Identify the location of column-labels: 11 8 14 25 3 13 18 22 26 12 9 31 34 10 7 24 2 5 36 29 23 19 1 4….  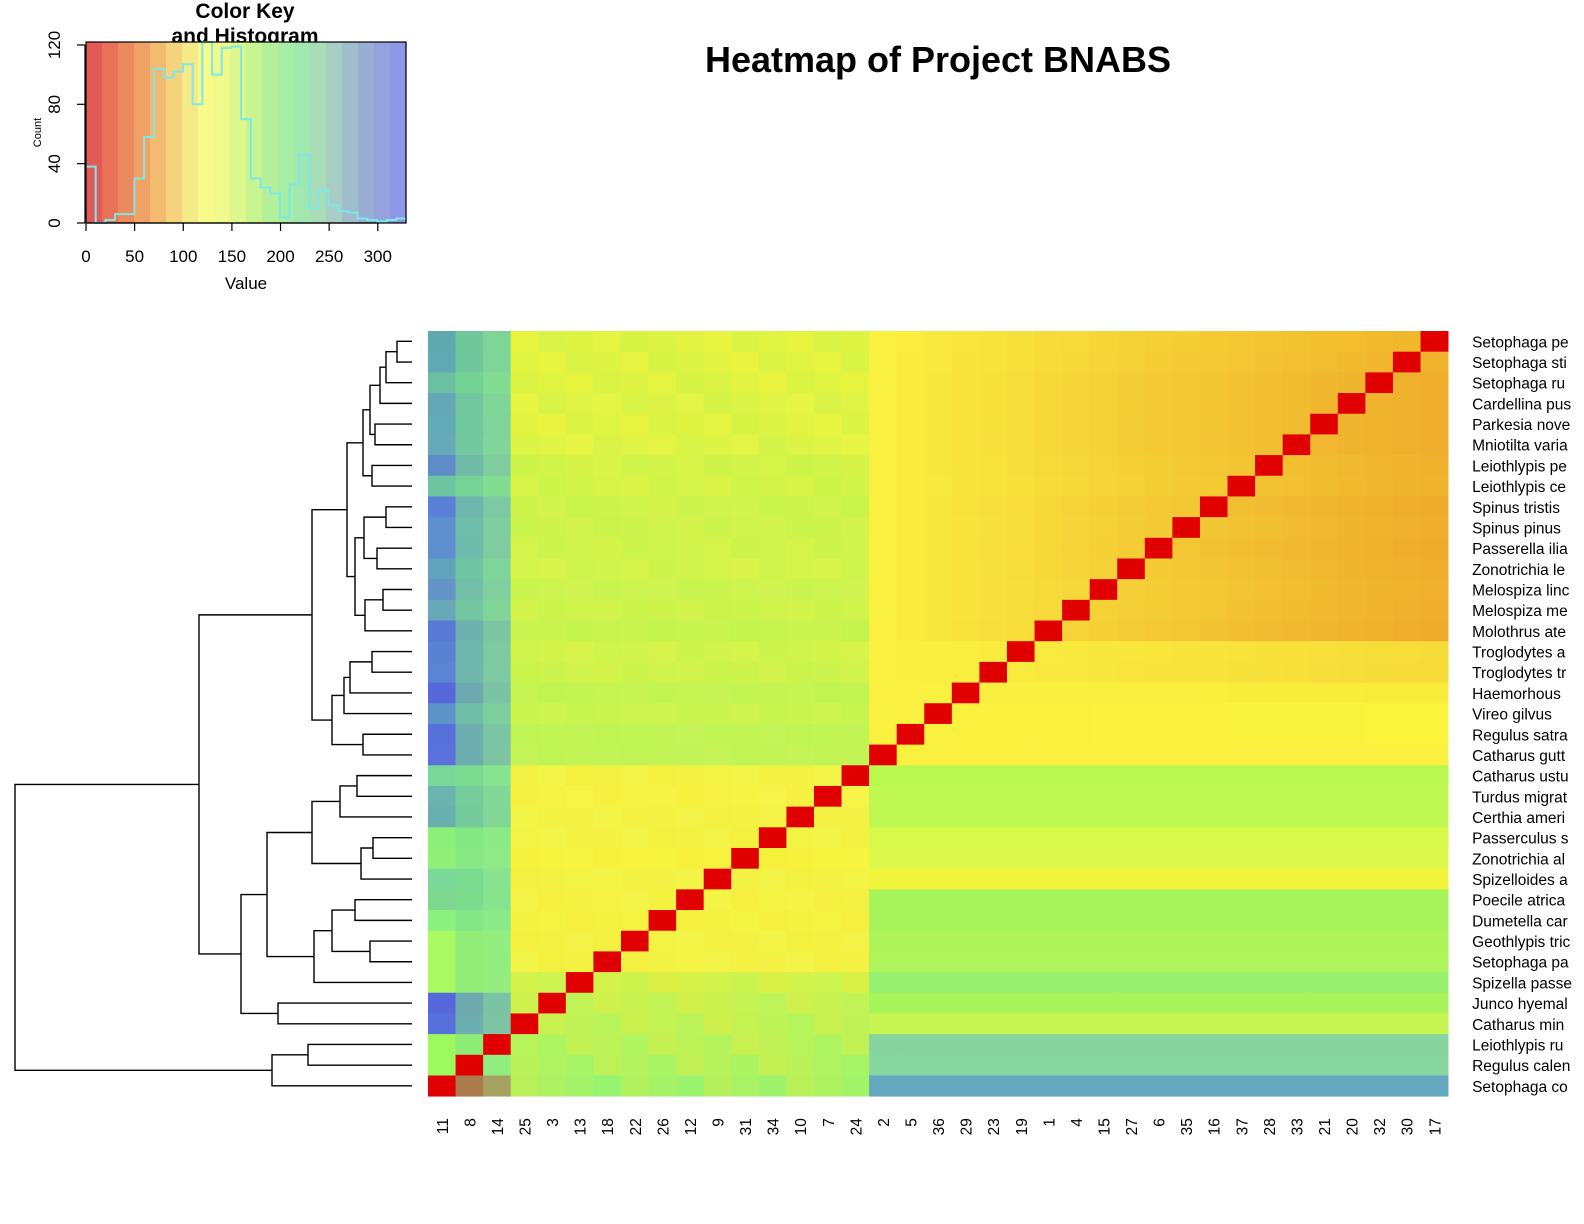
(940, 1127).